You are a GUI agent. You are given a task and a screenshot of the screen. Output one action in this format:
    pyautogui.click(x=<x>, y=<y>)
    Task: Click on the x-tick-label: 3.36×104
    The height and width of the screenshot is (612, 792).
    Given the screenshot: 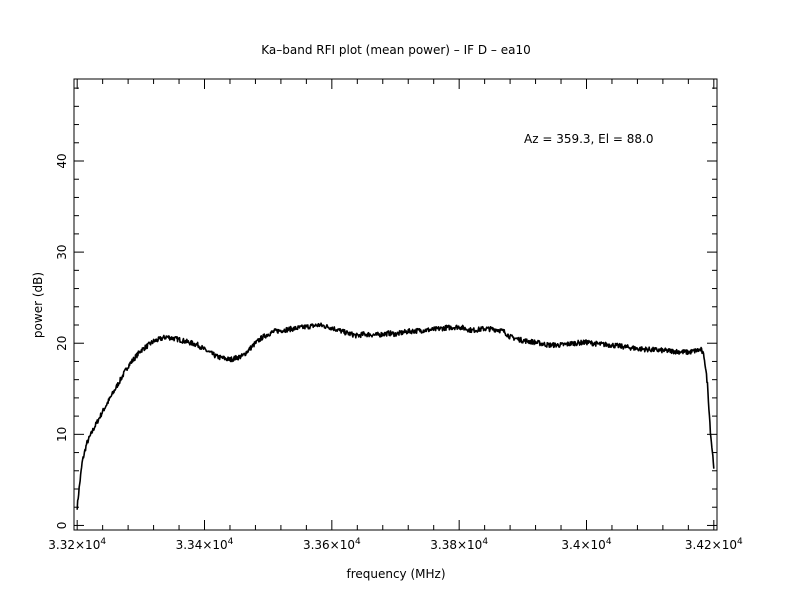 What is the action you would take?
    pyautogui.click(x=332, y=544)
    